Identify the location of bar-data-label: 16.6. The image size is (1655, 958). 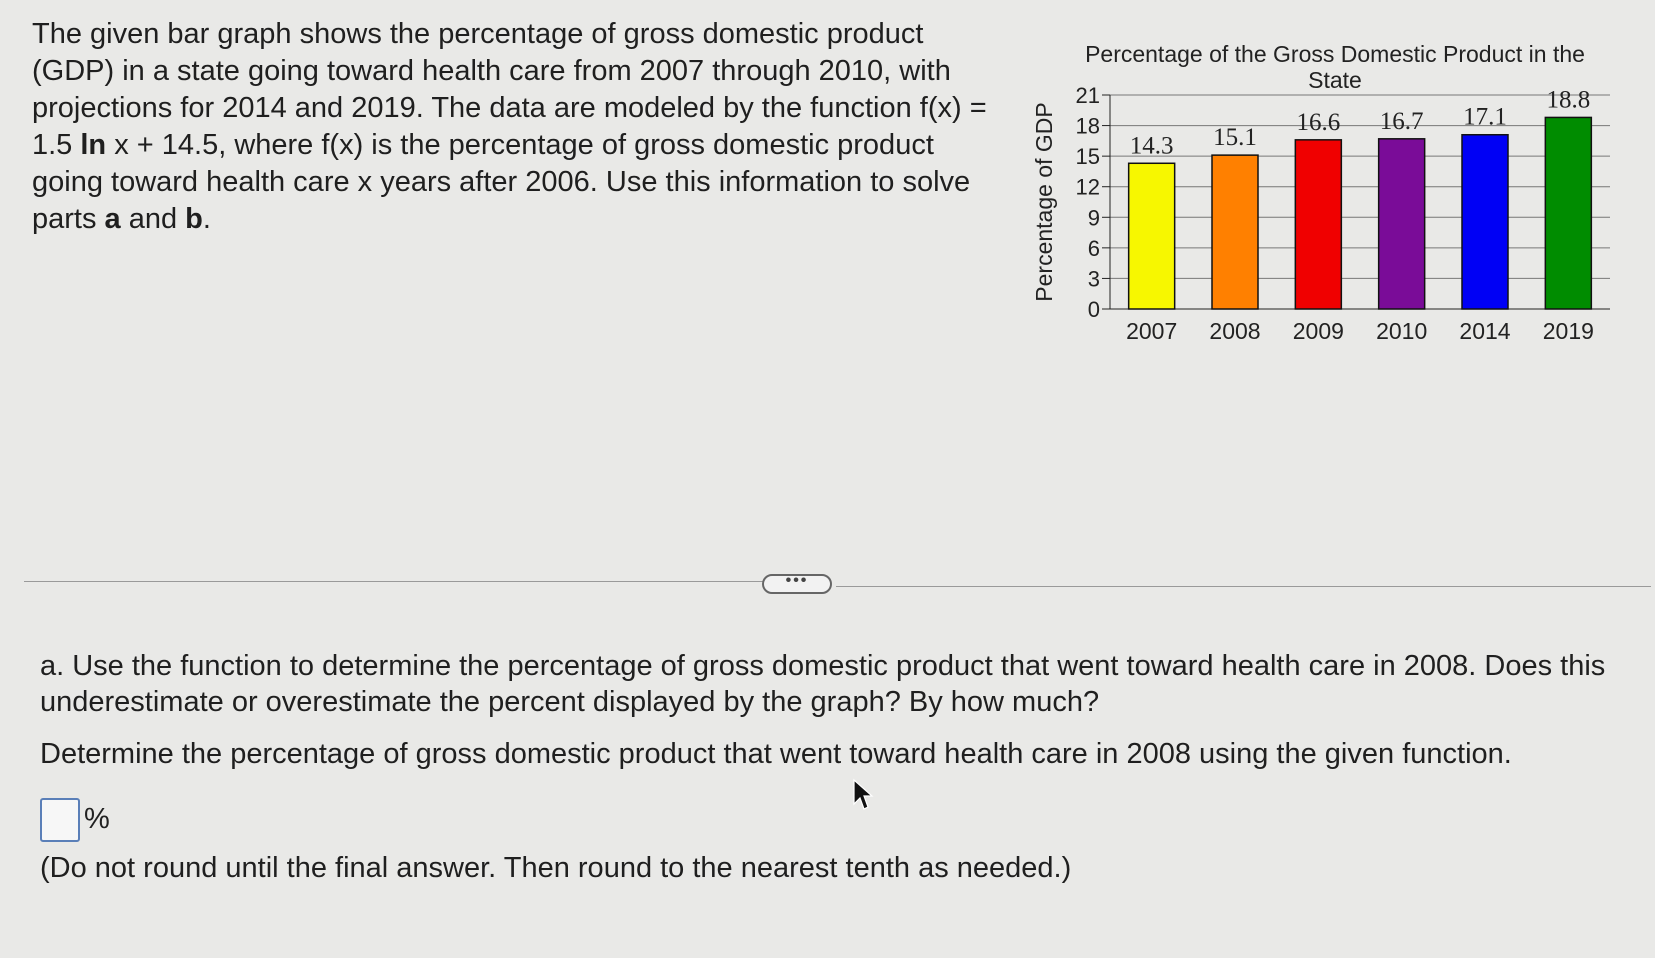
(1318, 122).